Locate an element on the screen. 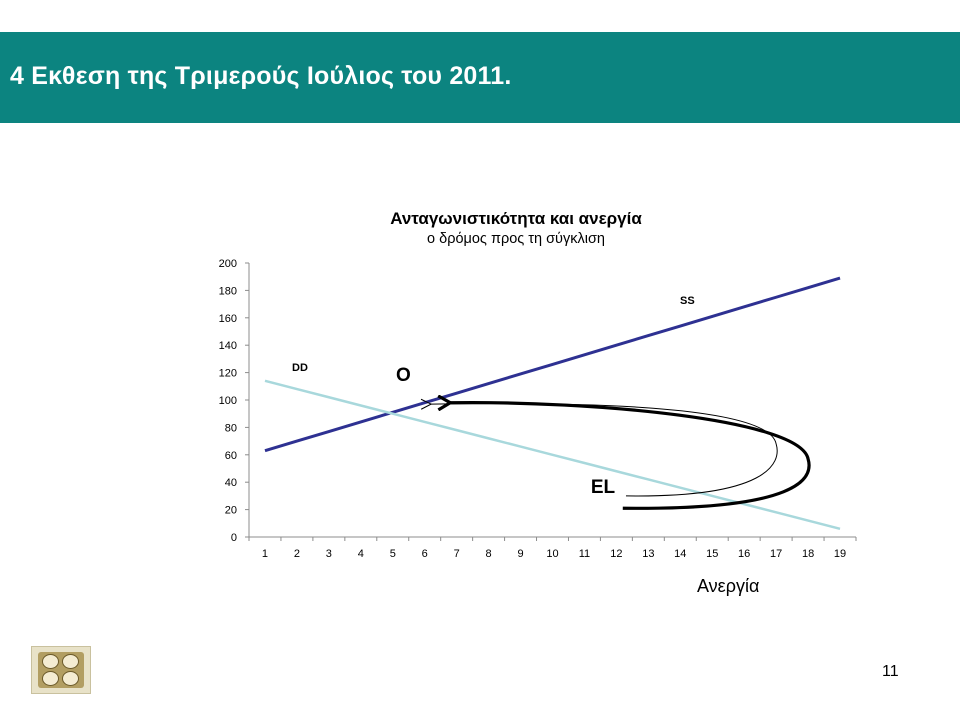  iobe-logo-icon is located at coordinates (61, 670).